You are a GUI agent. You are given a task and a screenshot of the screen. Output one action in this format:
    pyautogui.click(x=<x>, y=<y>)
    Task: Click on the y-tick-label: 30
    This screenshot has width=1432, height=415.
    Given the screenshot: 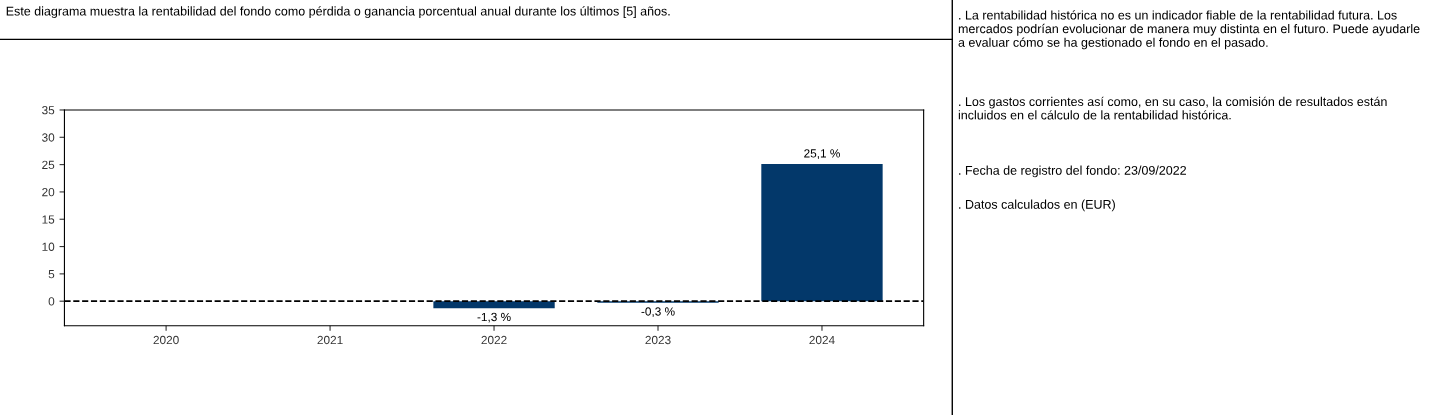 What is the action you would take?
    pyautogui.click(x=48, y=137)
    